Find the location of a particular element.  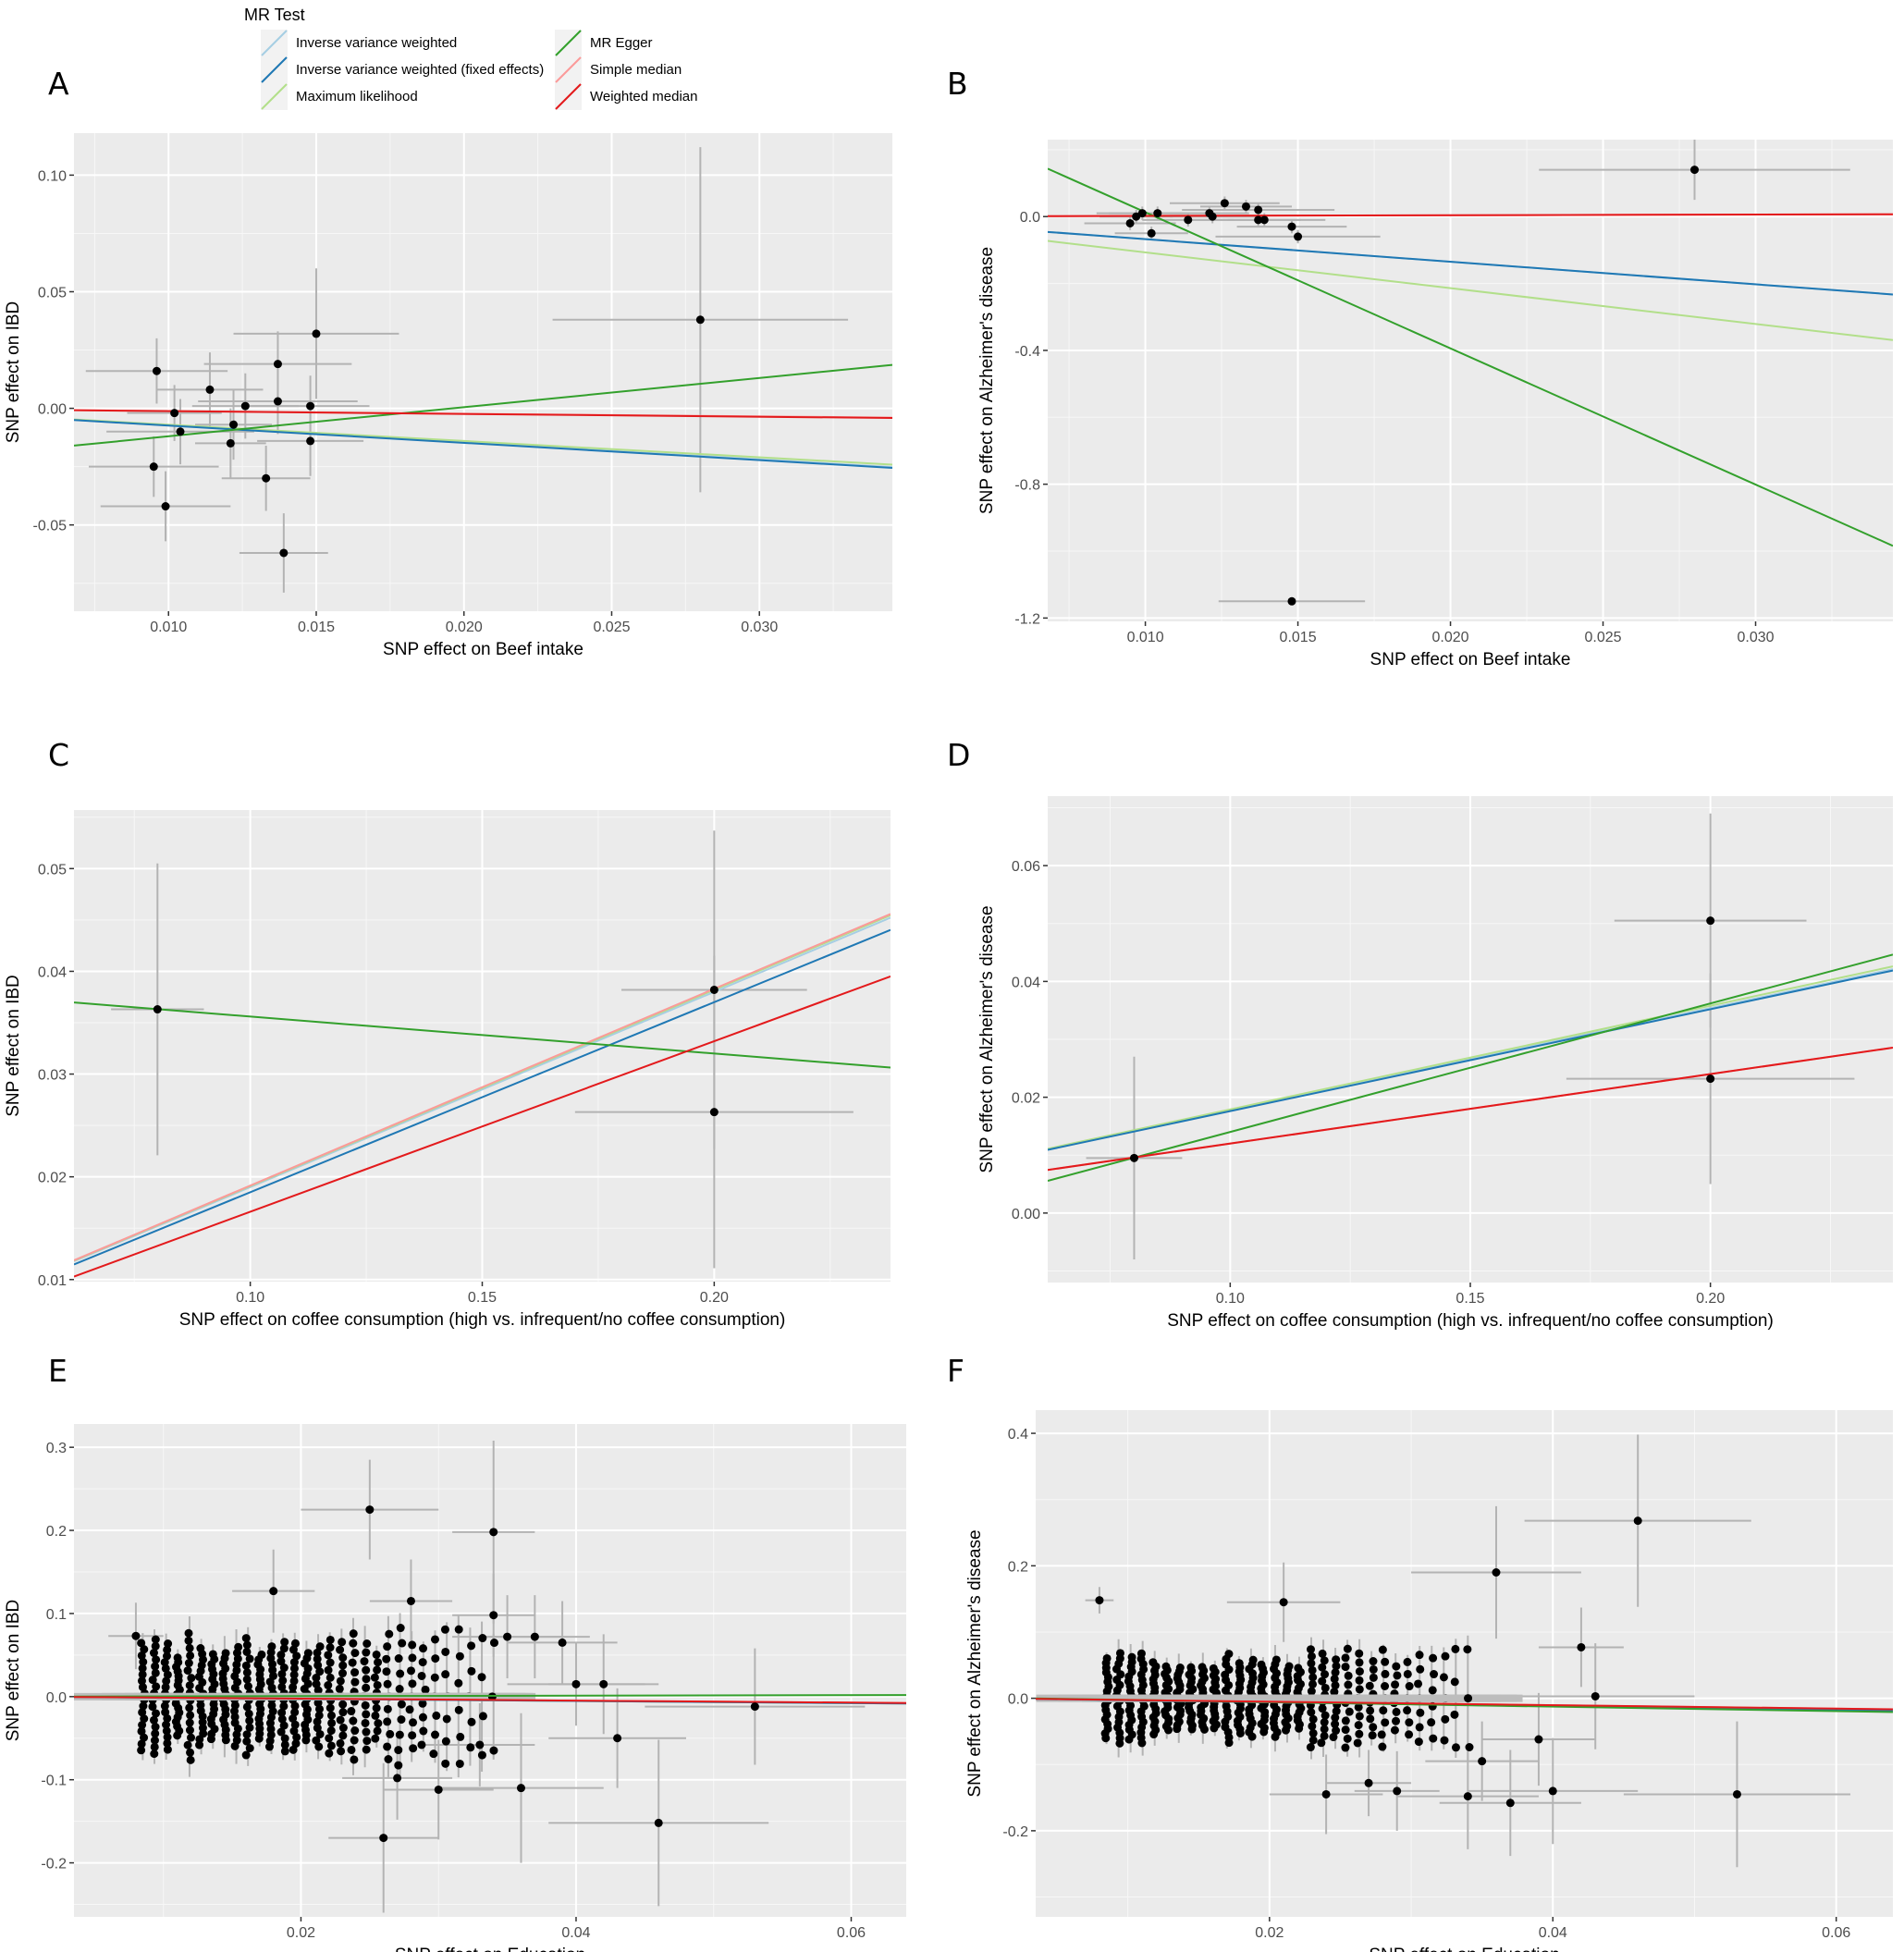

y-tick-label: -0.8 is located at coordinates (1027, 486).